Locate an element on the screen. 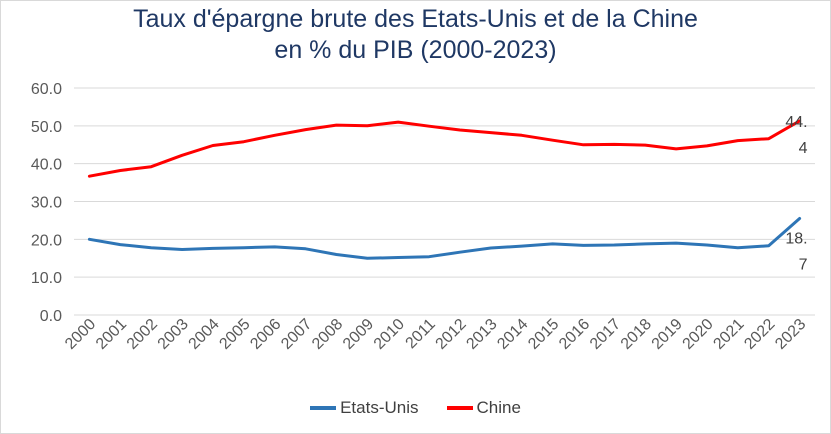 The height and width of the screenshot is (434, 831). x-tick-label: 2013 is located at coordinates (481, 334).